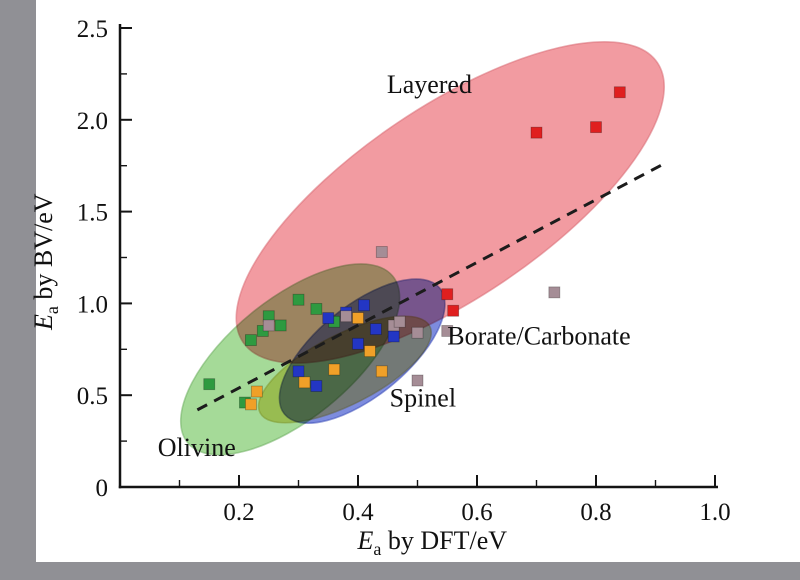  What do you see at coordinates (538, 336) in the screenshot?
I see `group-label-borate-carbonate: Borate/Carbonate` at bounding box center [538, 336].